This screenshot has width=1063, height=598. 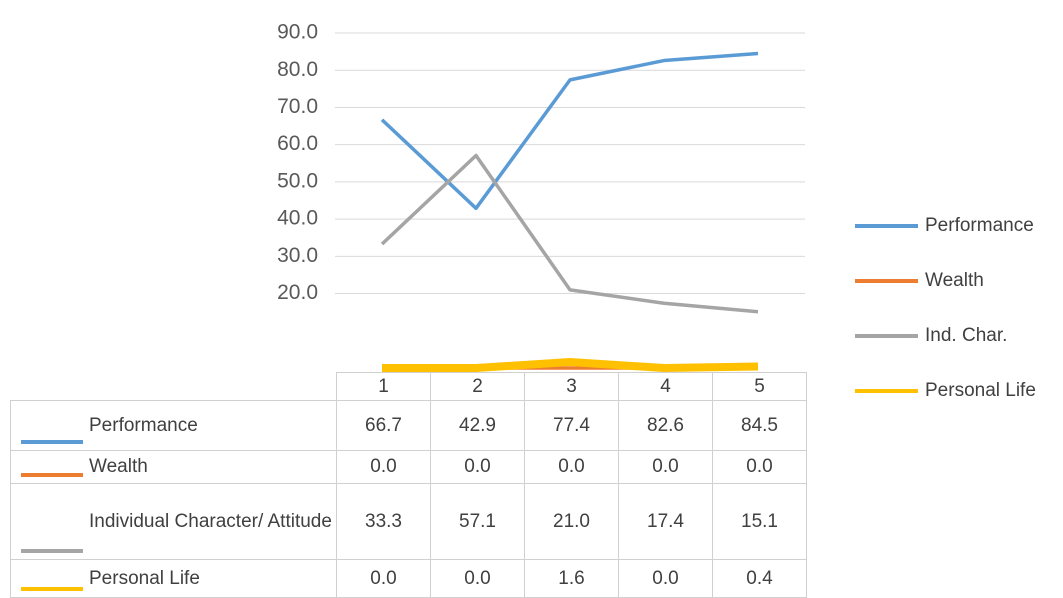 What do you see at coordinates (665, 386) in the screenshot?
I see `x-tick-label: 4` at bounding box center [665, 386].